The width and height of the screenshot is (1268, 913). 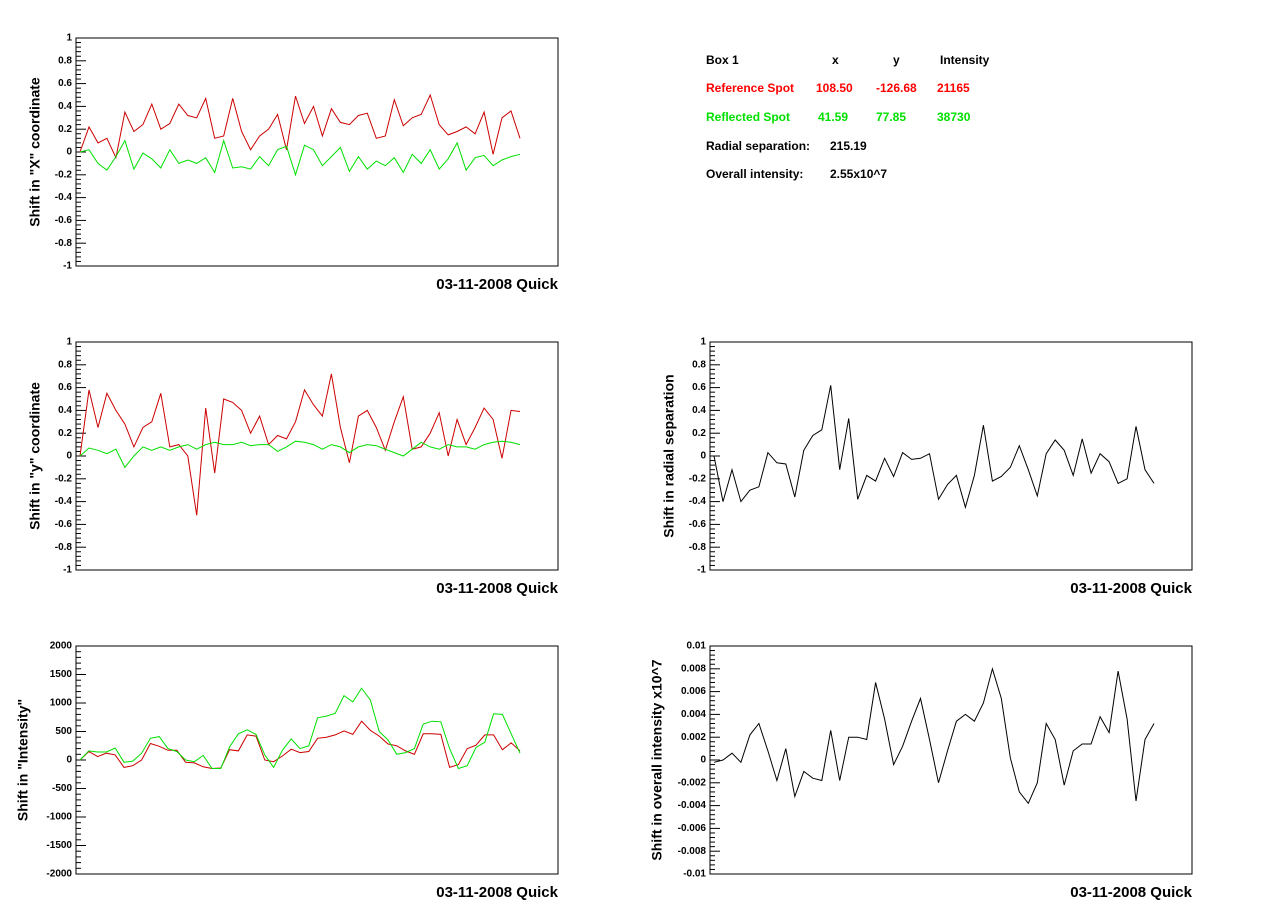 I want to click on info-value: 38730, so click(x=954, y=117).